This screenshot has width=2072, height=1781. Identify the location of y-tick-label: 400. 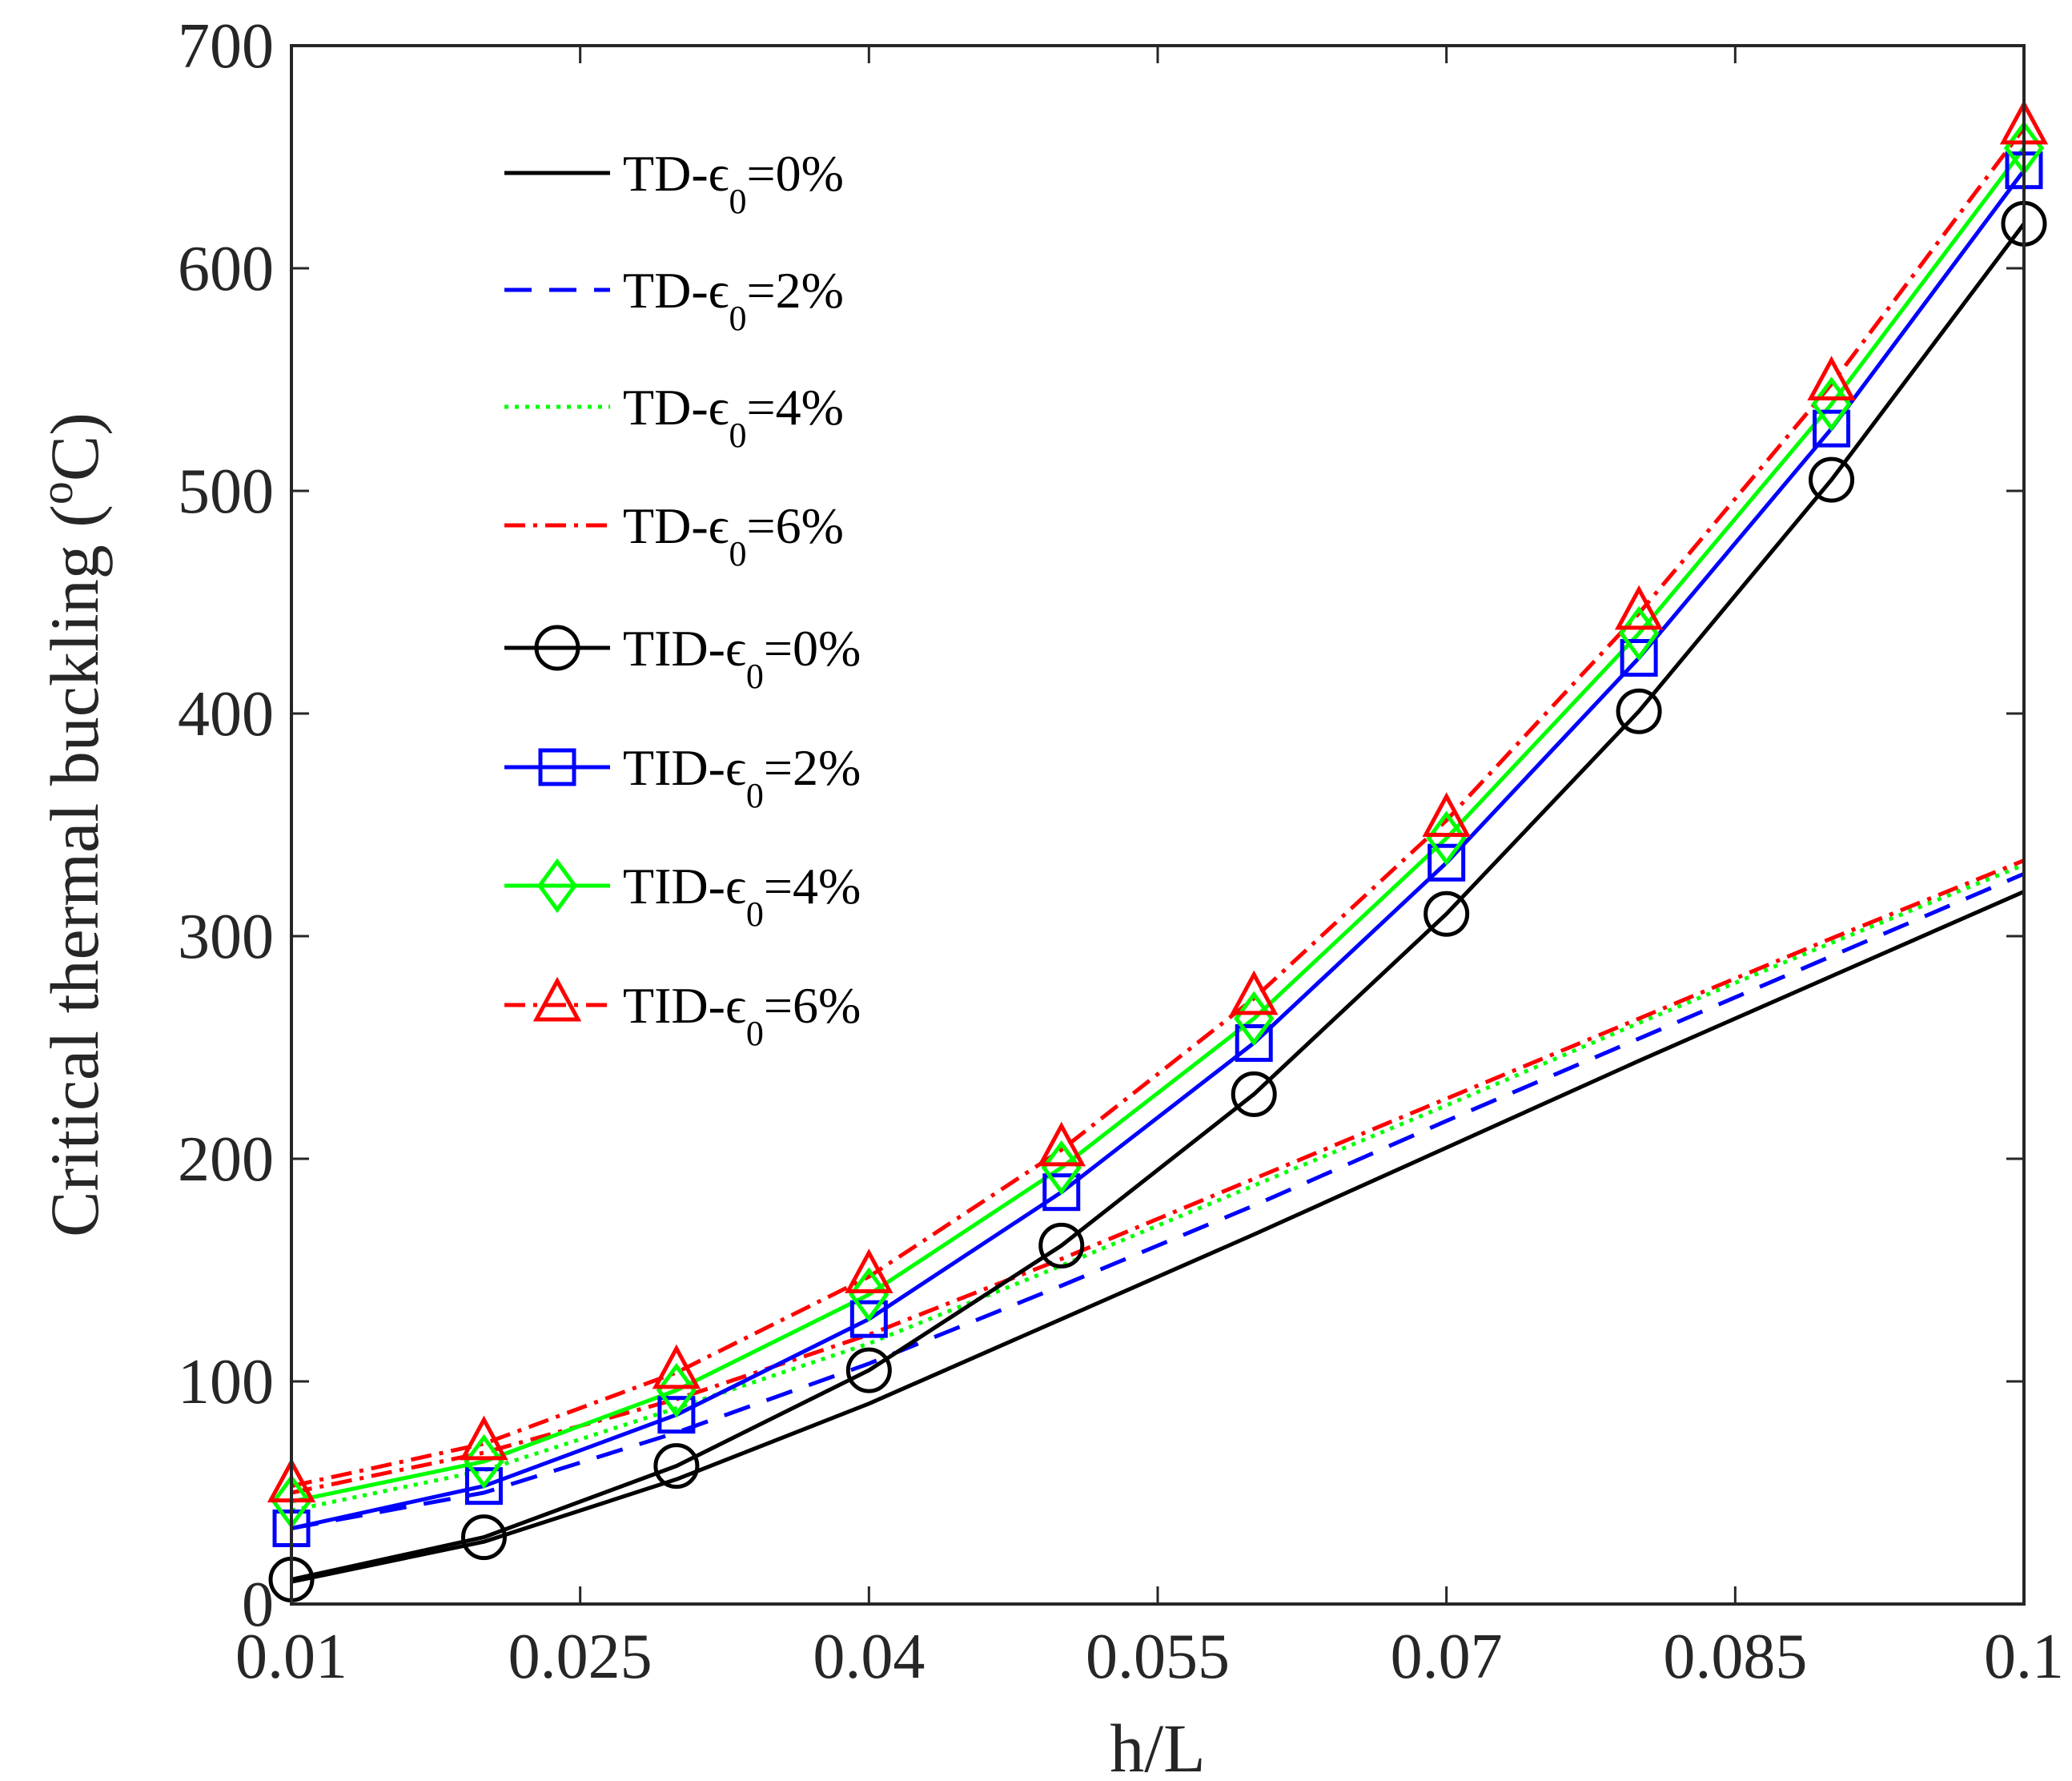
(226, 714).